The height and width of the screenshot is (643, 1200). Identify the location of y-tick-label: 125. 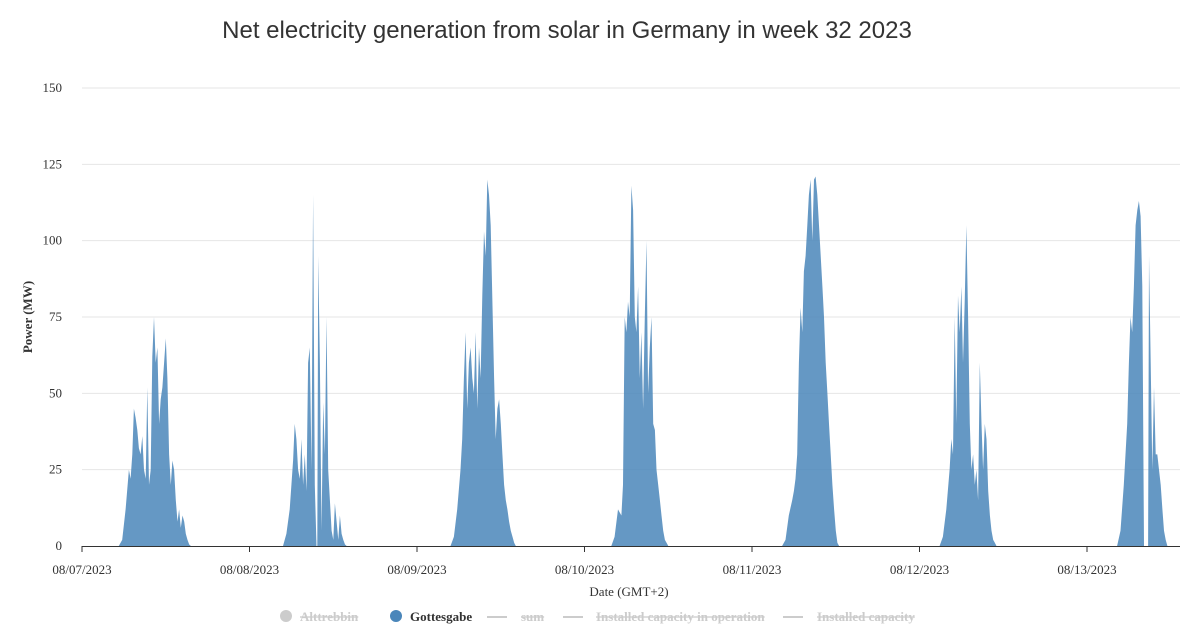
(53, 163).